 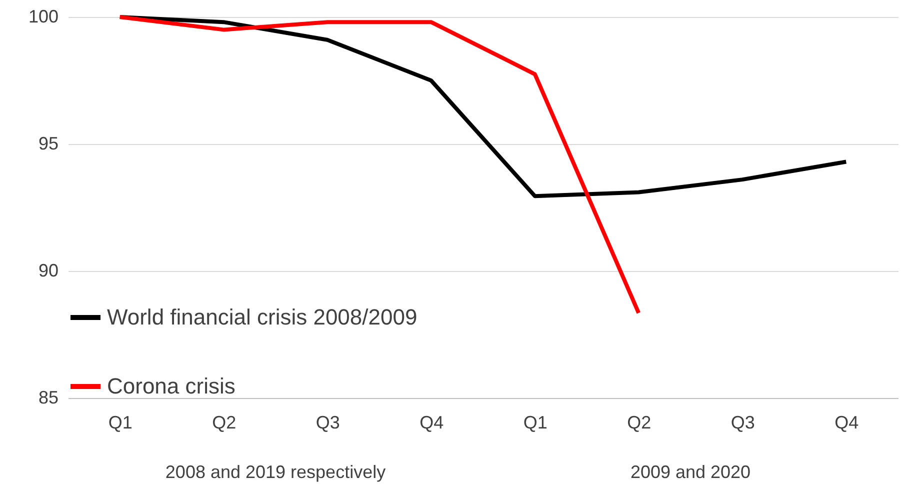 What do you see at coordinates (48, 144) in the screenshot?
I see `y-tick-label: 95` at bounding box center [48, 144].